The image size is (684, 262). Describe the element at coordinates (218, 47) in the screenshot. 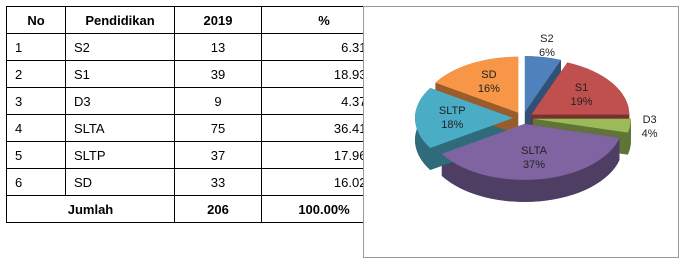

I see `table-cell: 13` at that location.